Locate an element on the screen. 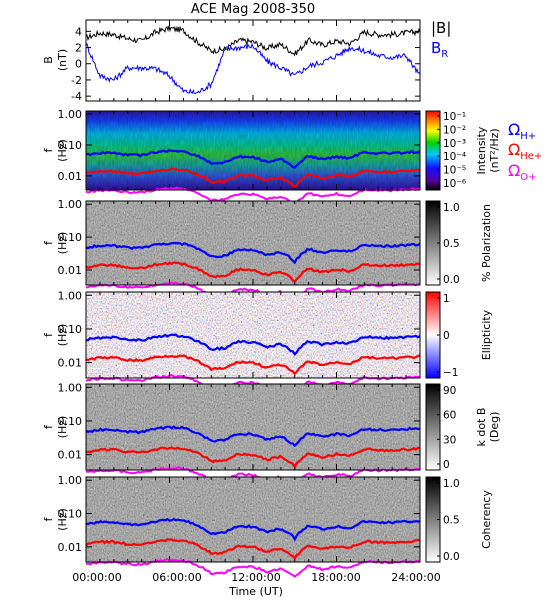  colorbar-subtitle: (nT²/Hz) is located at coordinates (494, 150).